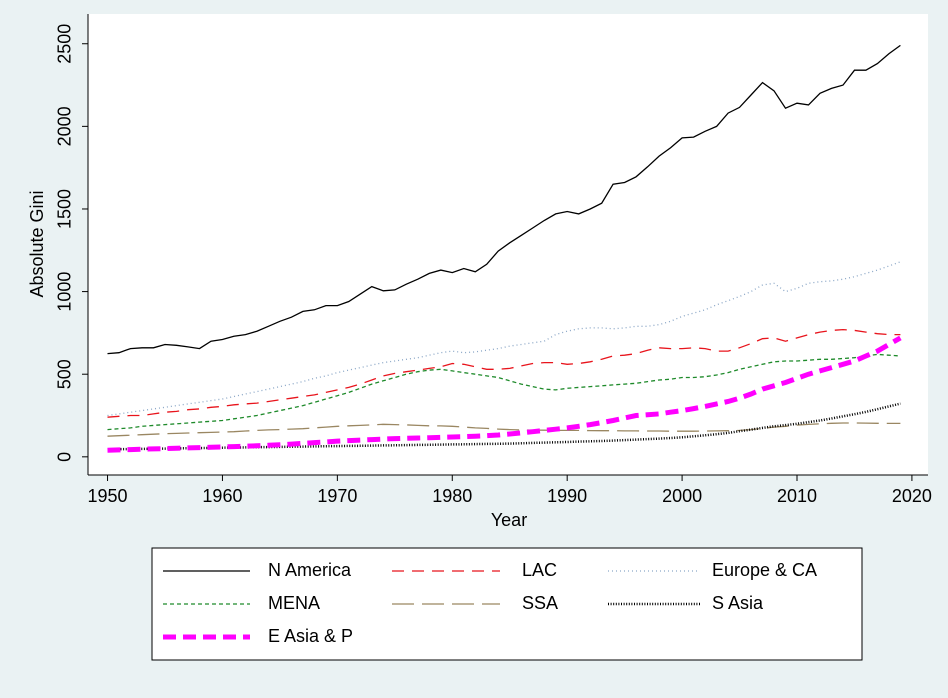 This screenshot has width=948, height=698. I want to click on x-tick-label: 1970, so click(337, 496).